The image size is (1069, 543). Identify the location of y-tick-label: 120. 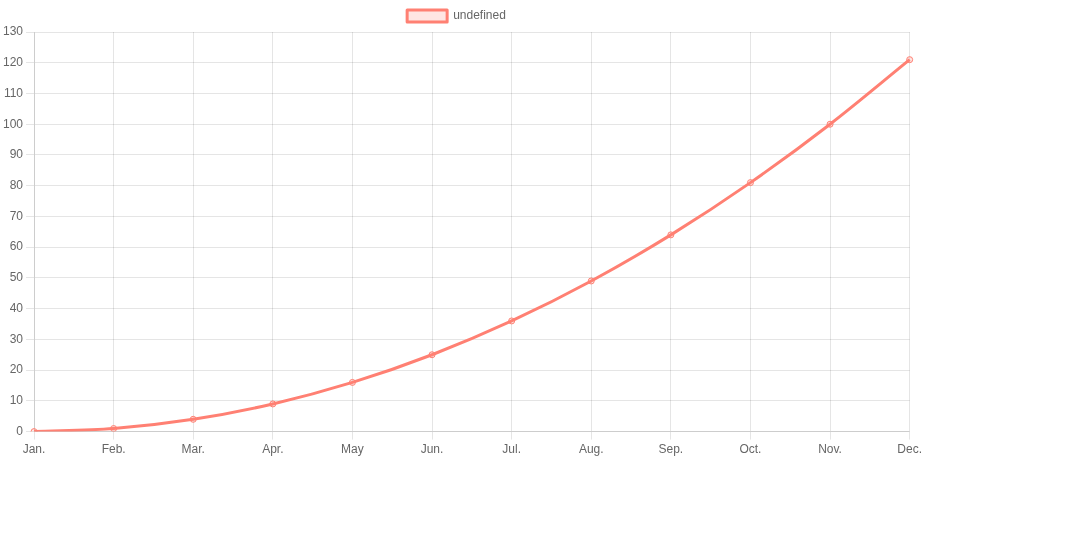
(13, 62).